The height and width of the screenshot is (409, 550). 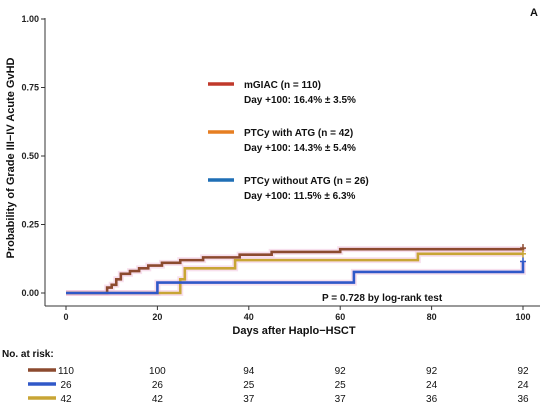 I want to click on risk-table: 110 100 94 92 92 92 26 26 25 25 24 24 42 42 37 37 36 36, so click(x=278, y=385).